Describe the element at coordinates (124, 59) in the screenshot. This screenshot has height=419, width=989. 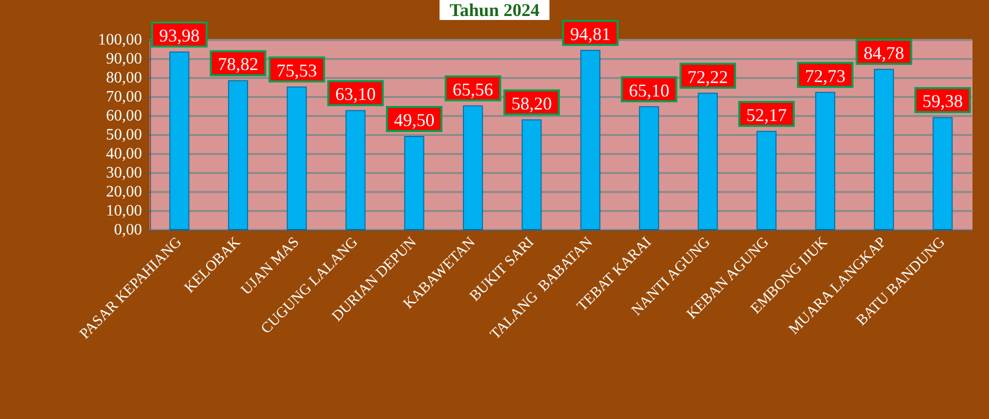
I see `y-tick-label: 90,00` at that location.